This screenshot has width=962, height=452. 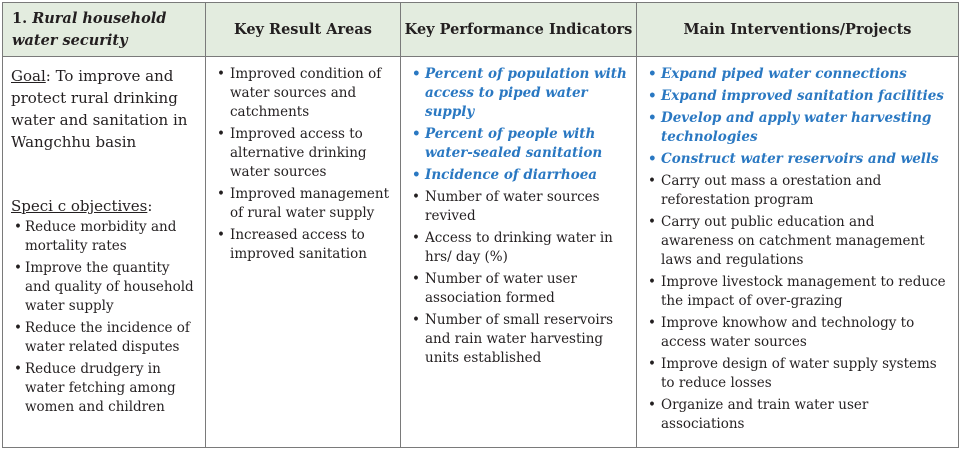 I want to click on interventions-header: Main Interventions/Projects, so click(x=797, y=29).